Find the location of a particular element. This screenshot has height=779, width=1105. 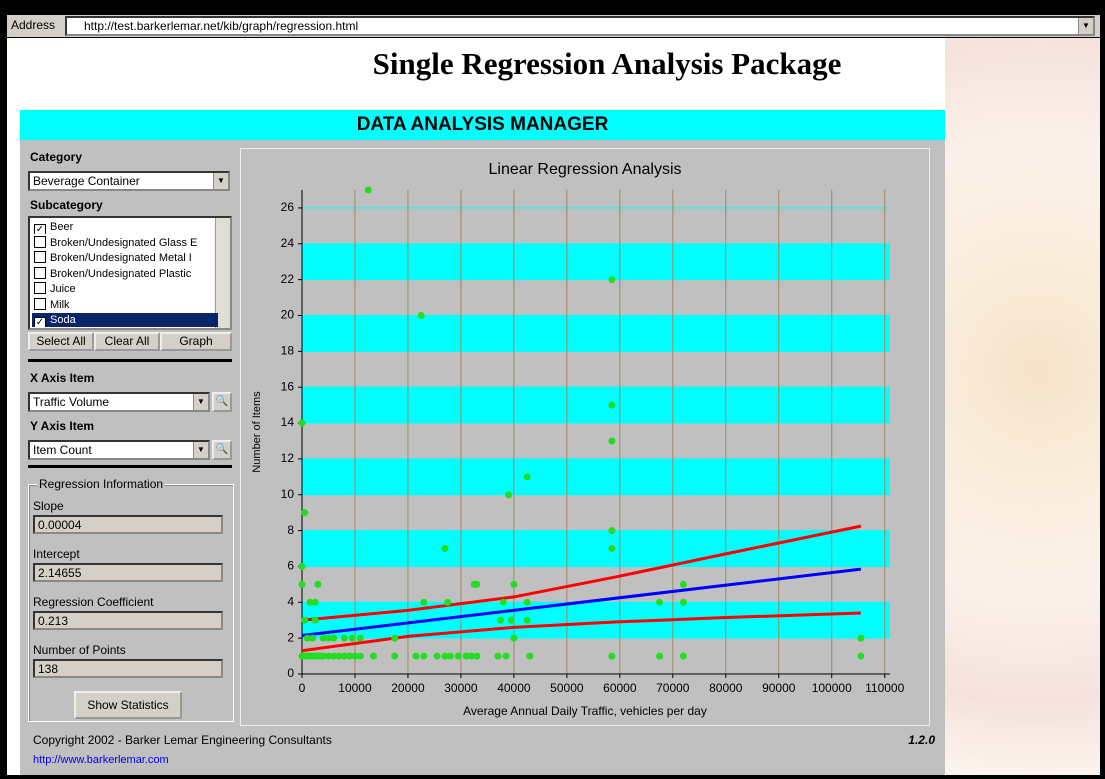

version: 1.2.0 is located at coordinates (921, 740).